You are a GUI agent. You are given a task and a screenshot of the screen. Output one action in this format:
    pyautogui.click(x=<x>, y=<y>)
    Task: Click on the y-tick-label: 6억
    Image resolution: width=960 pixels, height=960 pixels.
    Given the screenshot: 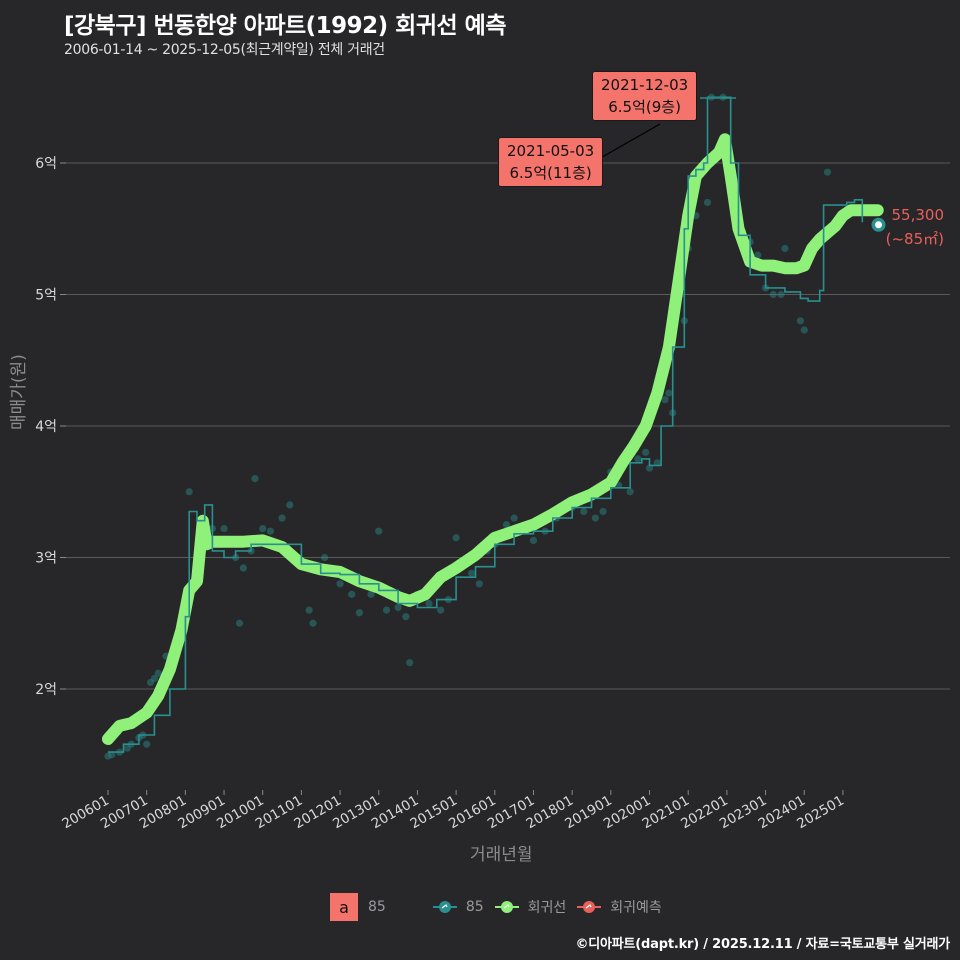 What is the action you would take?
    pyautogui.click(x=46, y=164)
    